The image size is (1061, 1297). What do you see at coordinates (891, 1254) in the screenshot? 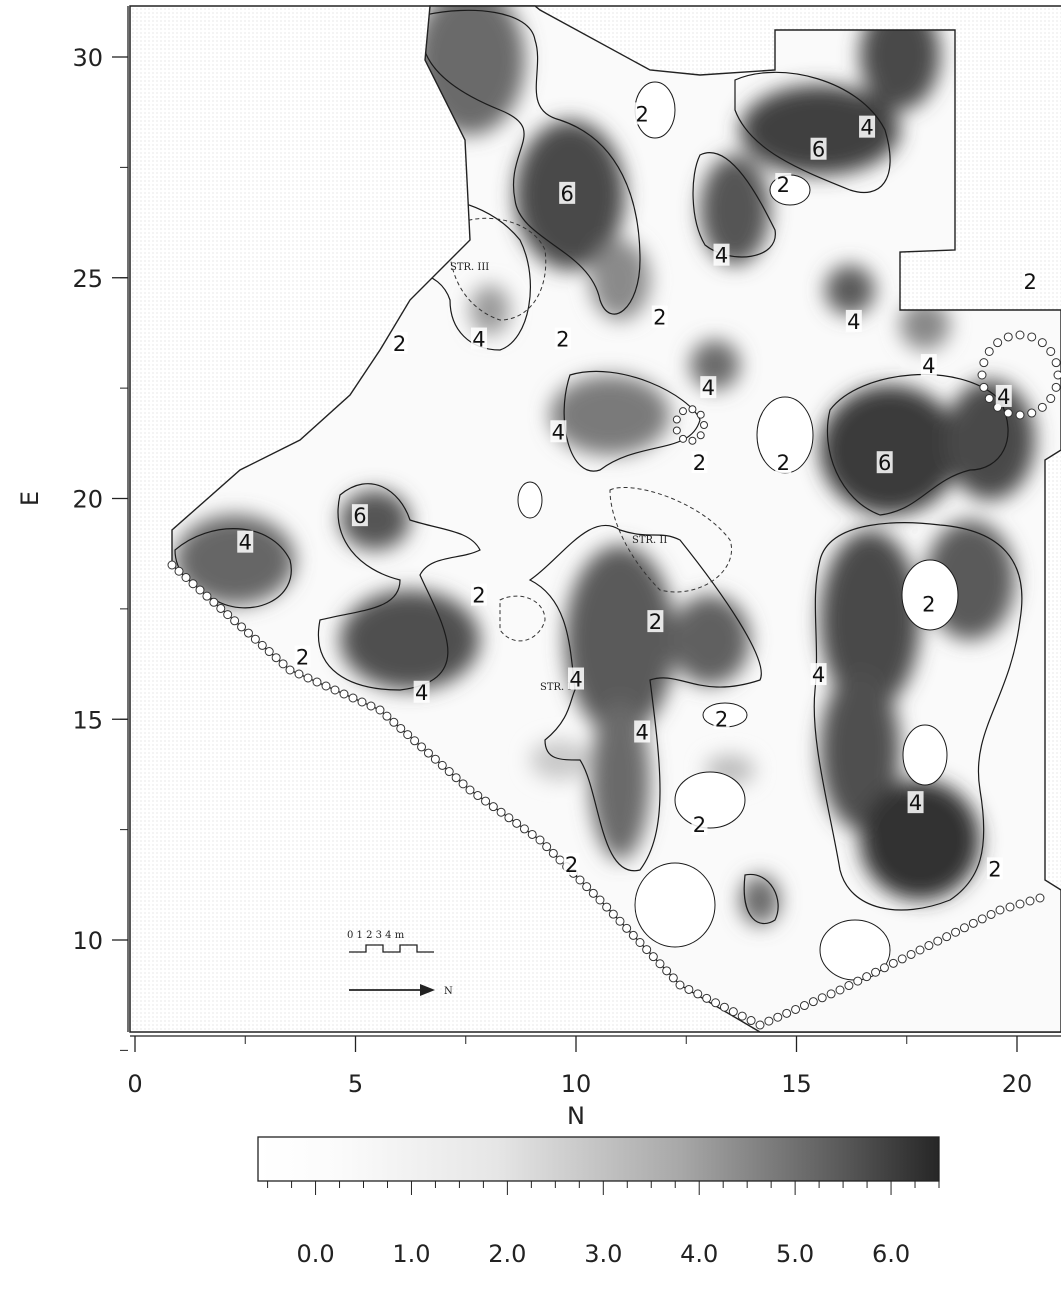
I see `colorbar-tick-label: 6.0` at bounding box center [891, 1254].